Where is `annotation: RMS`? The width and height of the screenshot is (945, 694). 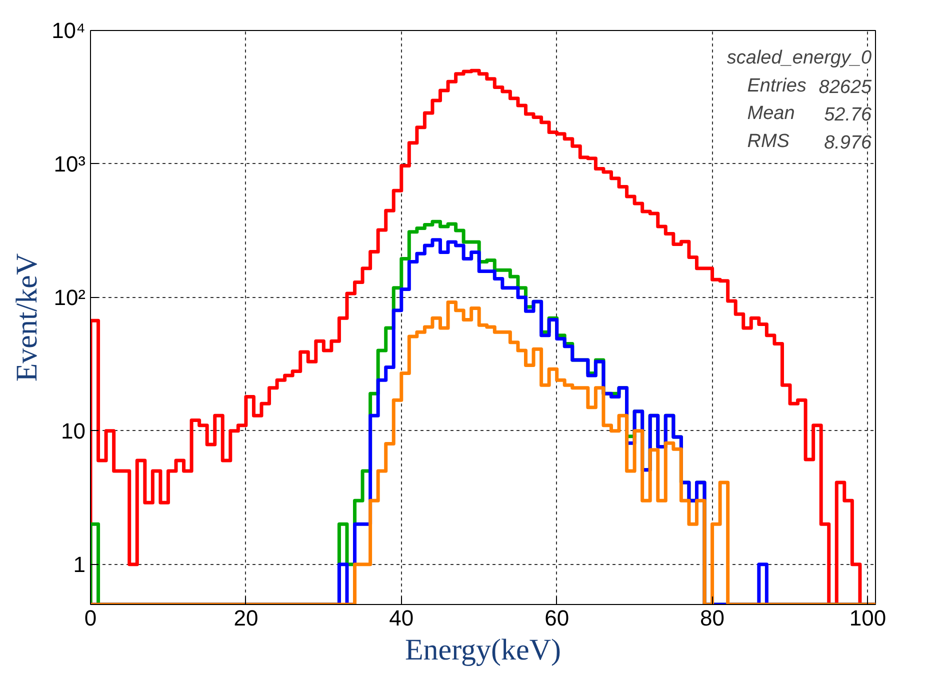
annotation: RMS is located at coordinates (768, 141).